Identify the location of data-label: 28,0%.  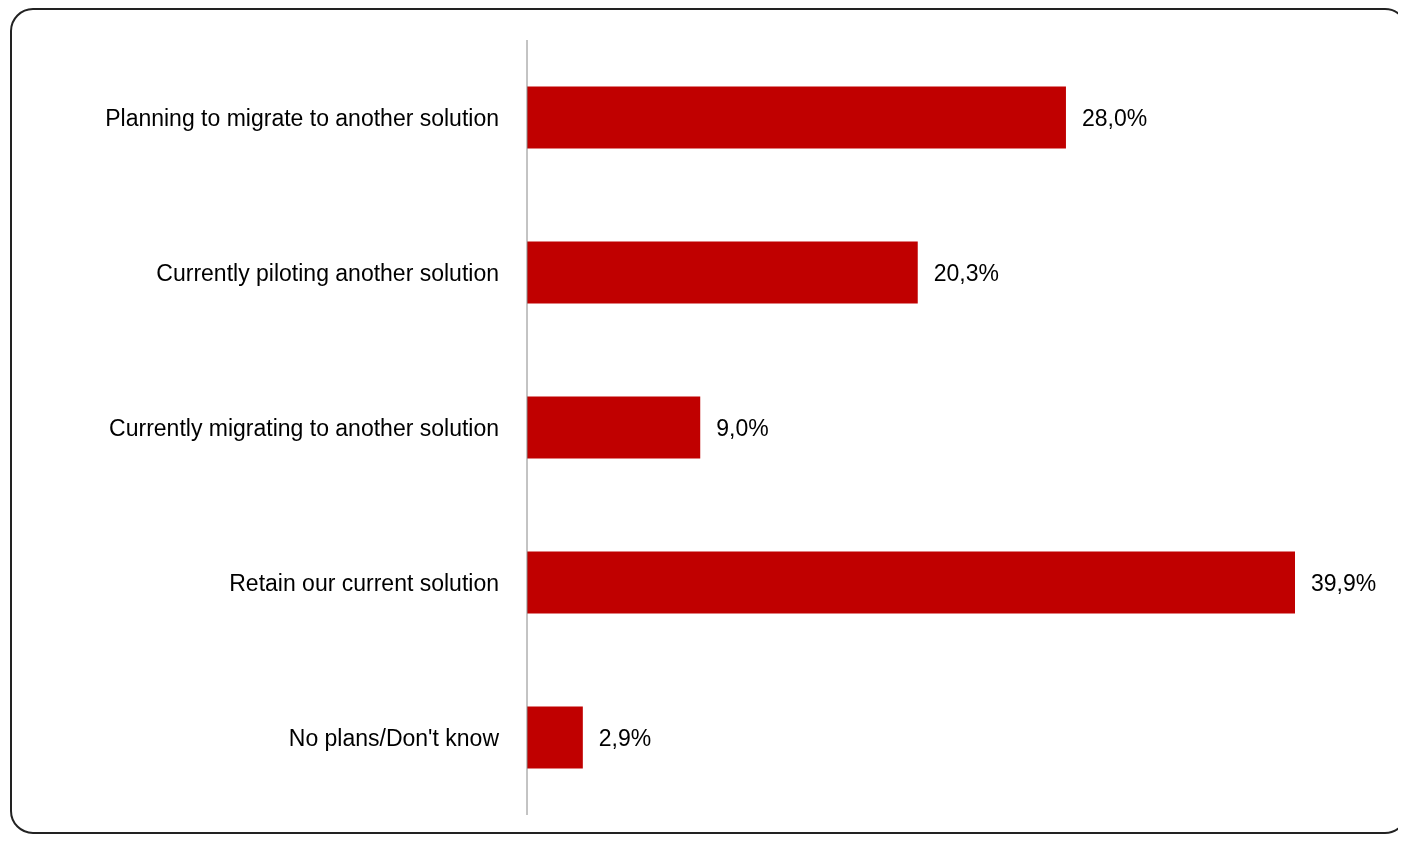
(1114, 117).